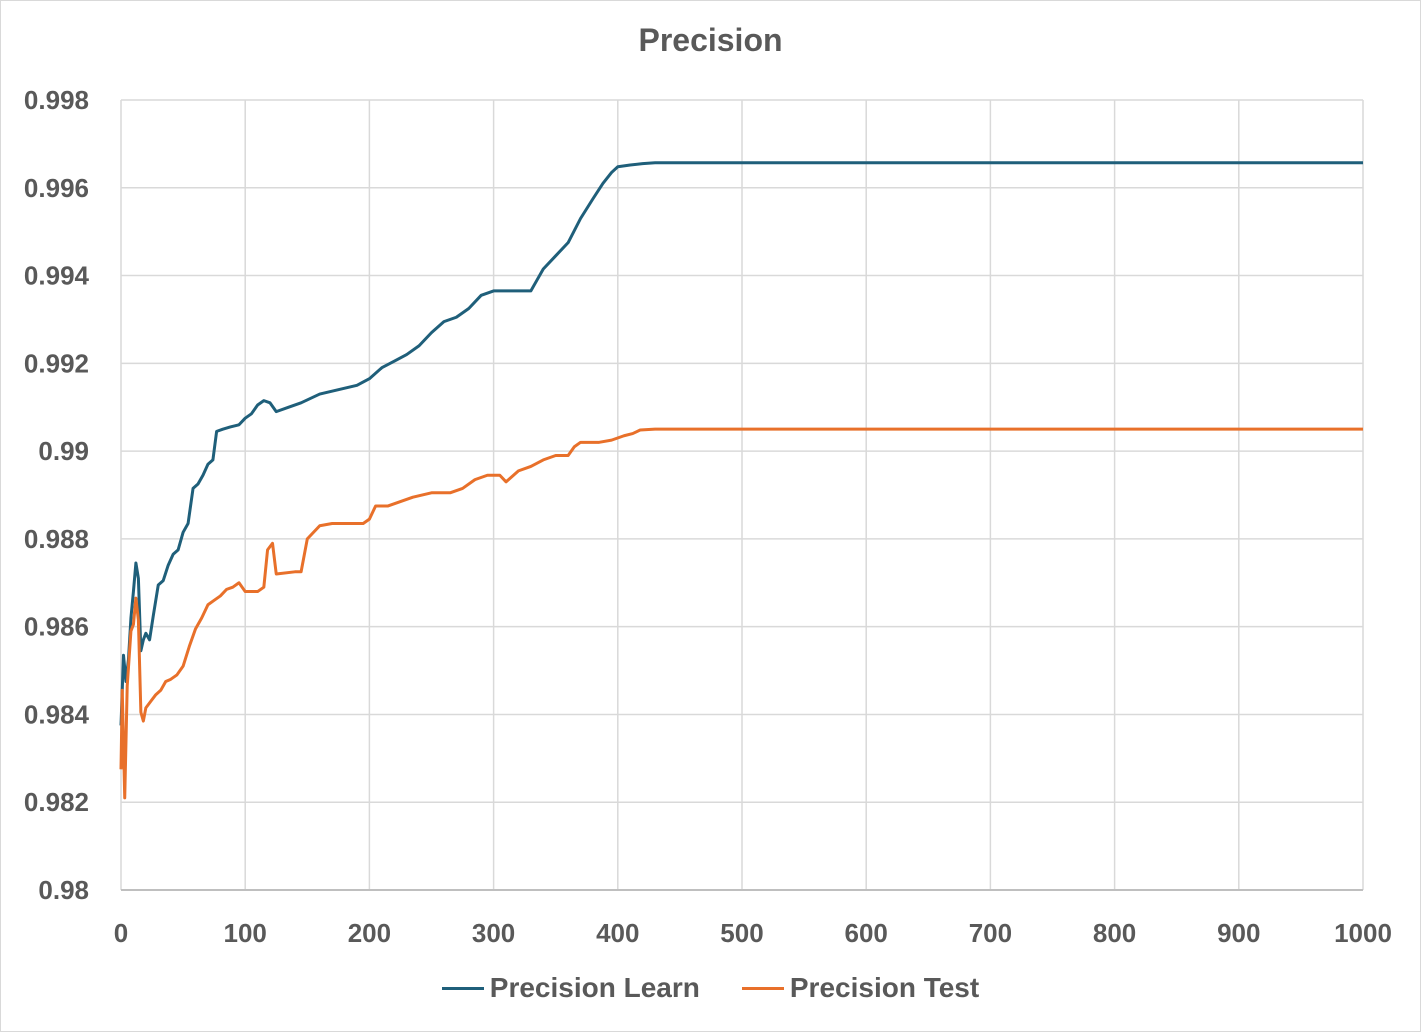 This screenshot has width=1421, height=1032. Describe the element at coordinates (462, 988) in the screenshot. I see `legend-swatch-learn` at that location.